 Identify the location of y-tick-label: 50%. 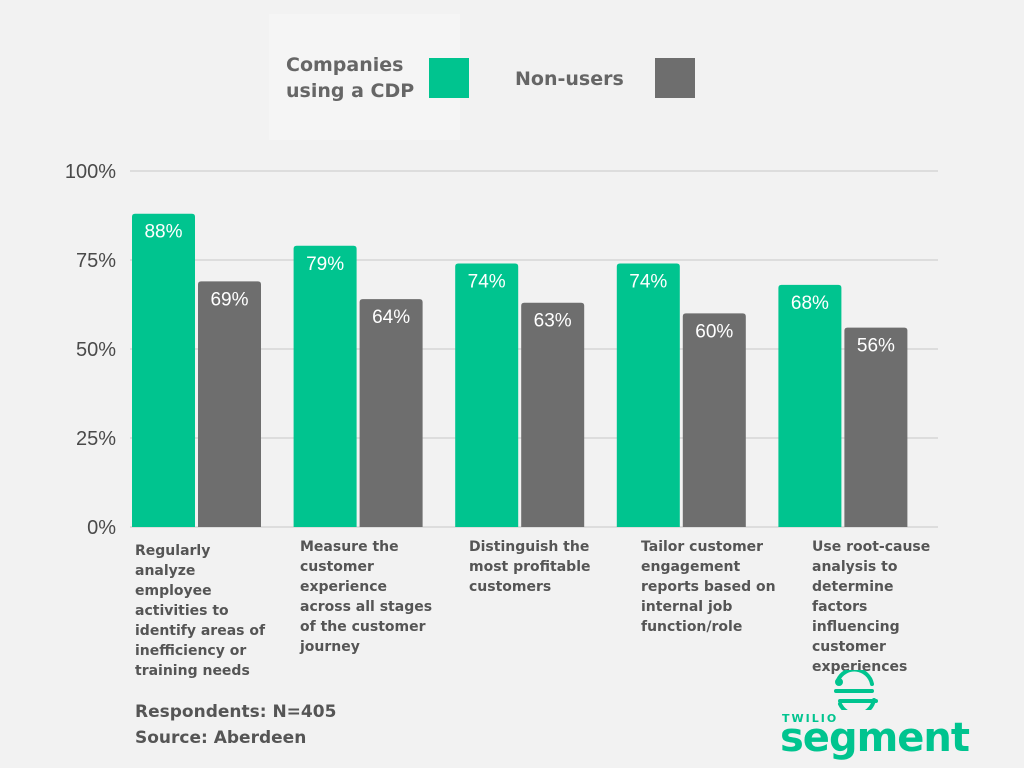
(96, 350).